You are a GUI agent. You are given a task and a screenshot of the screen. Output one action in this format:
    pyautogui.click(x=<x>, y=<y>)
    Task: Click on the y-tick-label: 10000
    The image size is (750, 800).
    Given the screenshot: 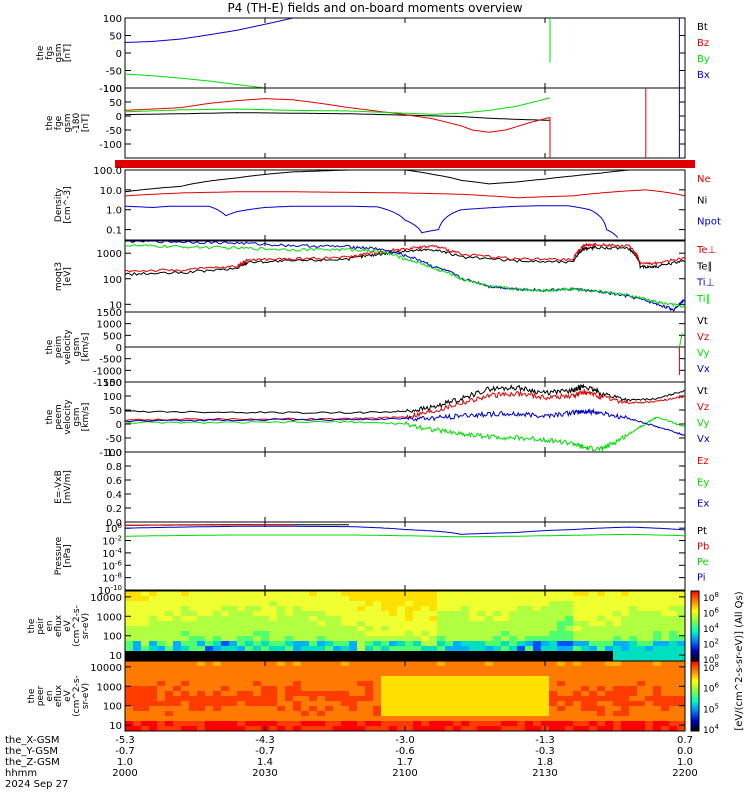 What is the action you would take?
    pyautogui.click(x=106, y=598)
    